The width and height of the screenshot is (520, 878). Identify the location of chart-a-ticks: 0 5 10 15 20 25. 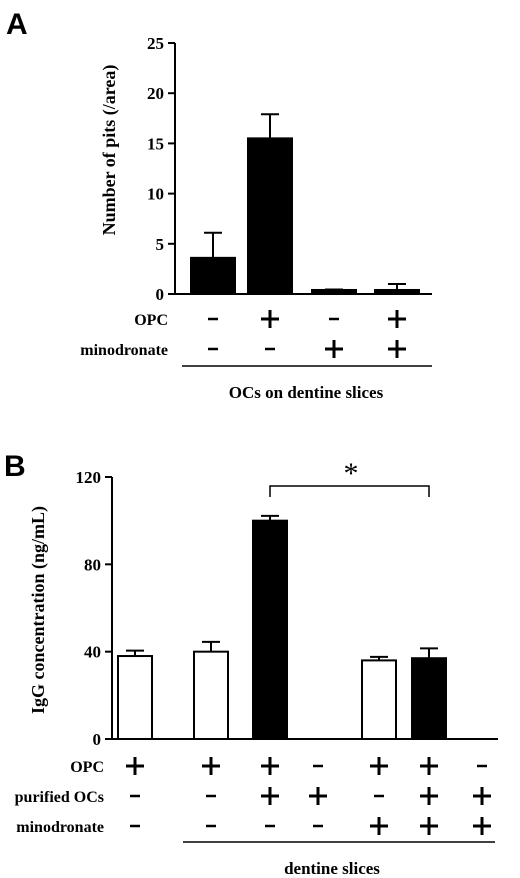
(161, 169).